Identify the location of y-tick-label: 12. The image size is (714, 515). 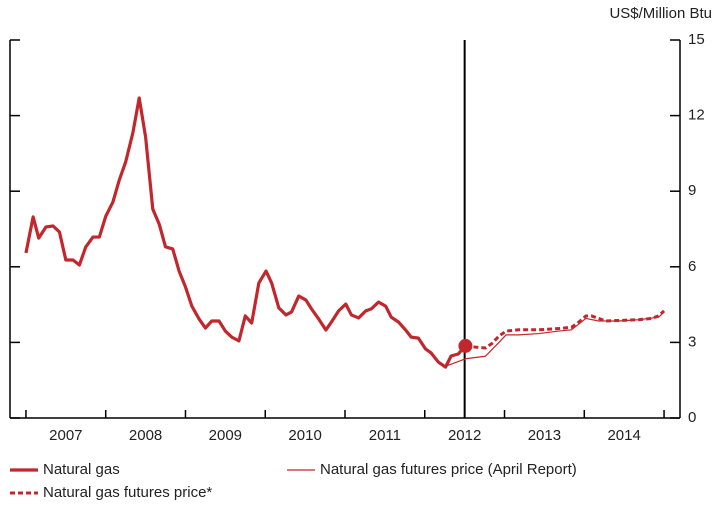
(696, 115).